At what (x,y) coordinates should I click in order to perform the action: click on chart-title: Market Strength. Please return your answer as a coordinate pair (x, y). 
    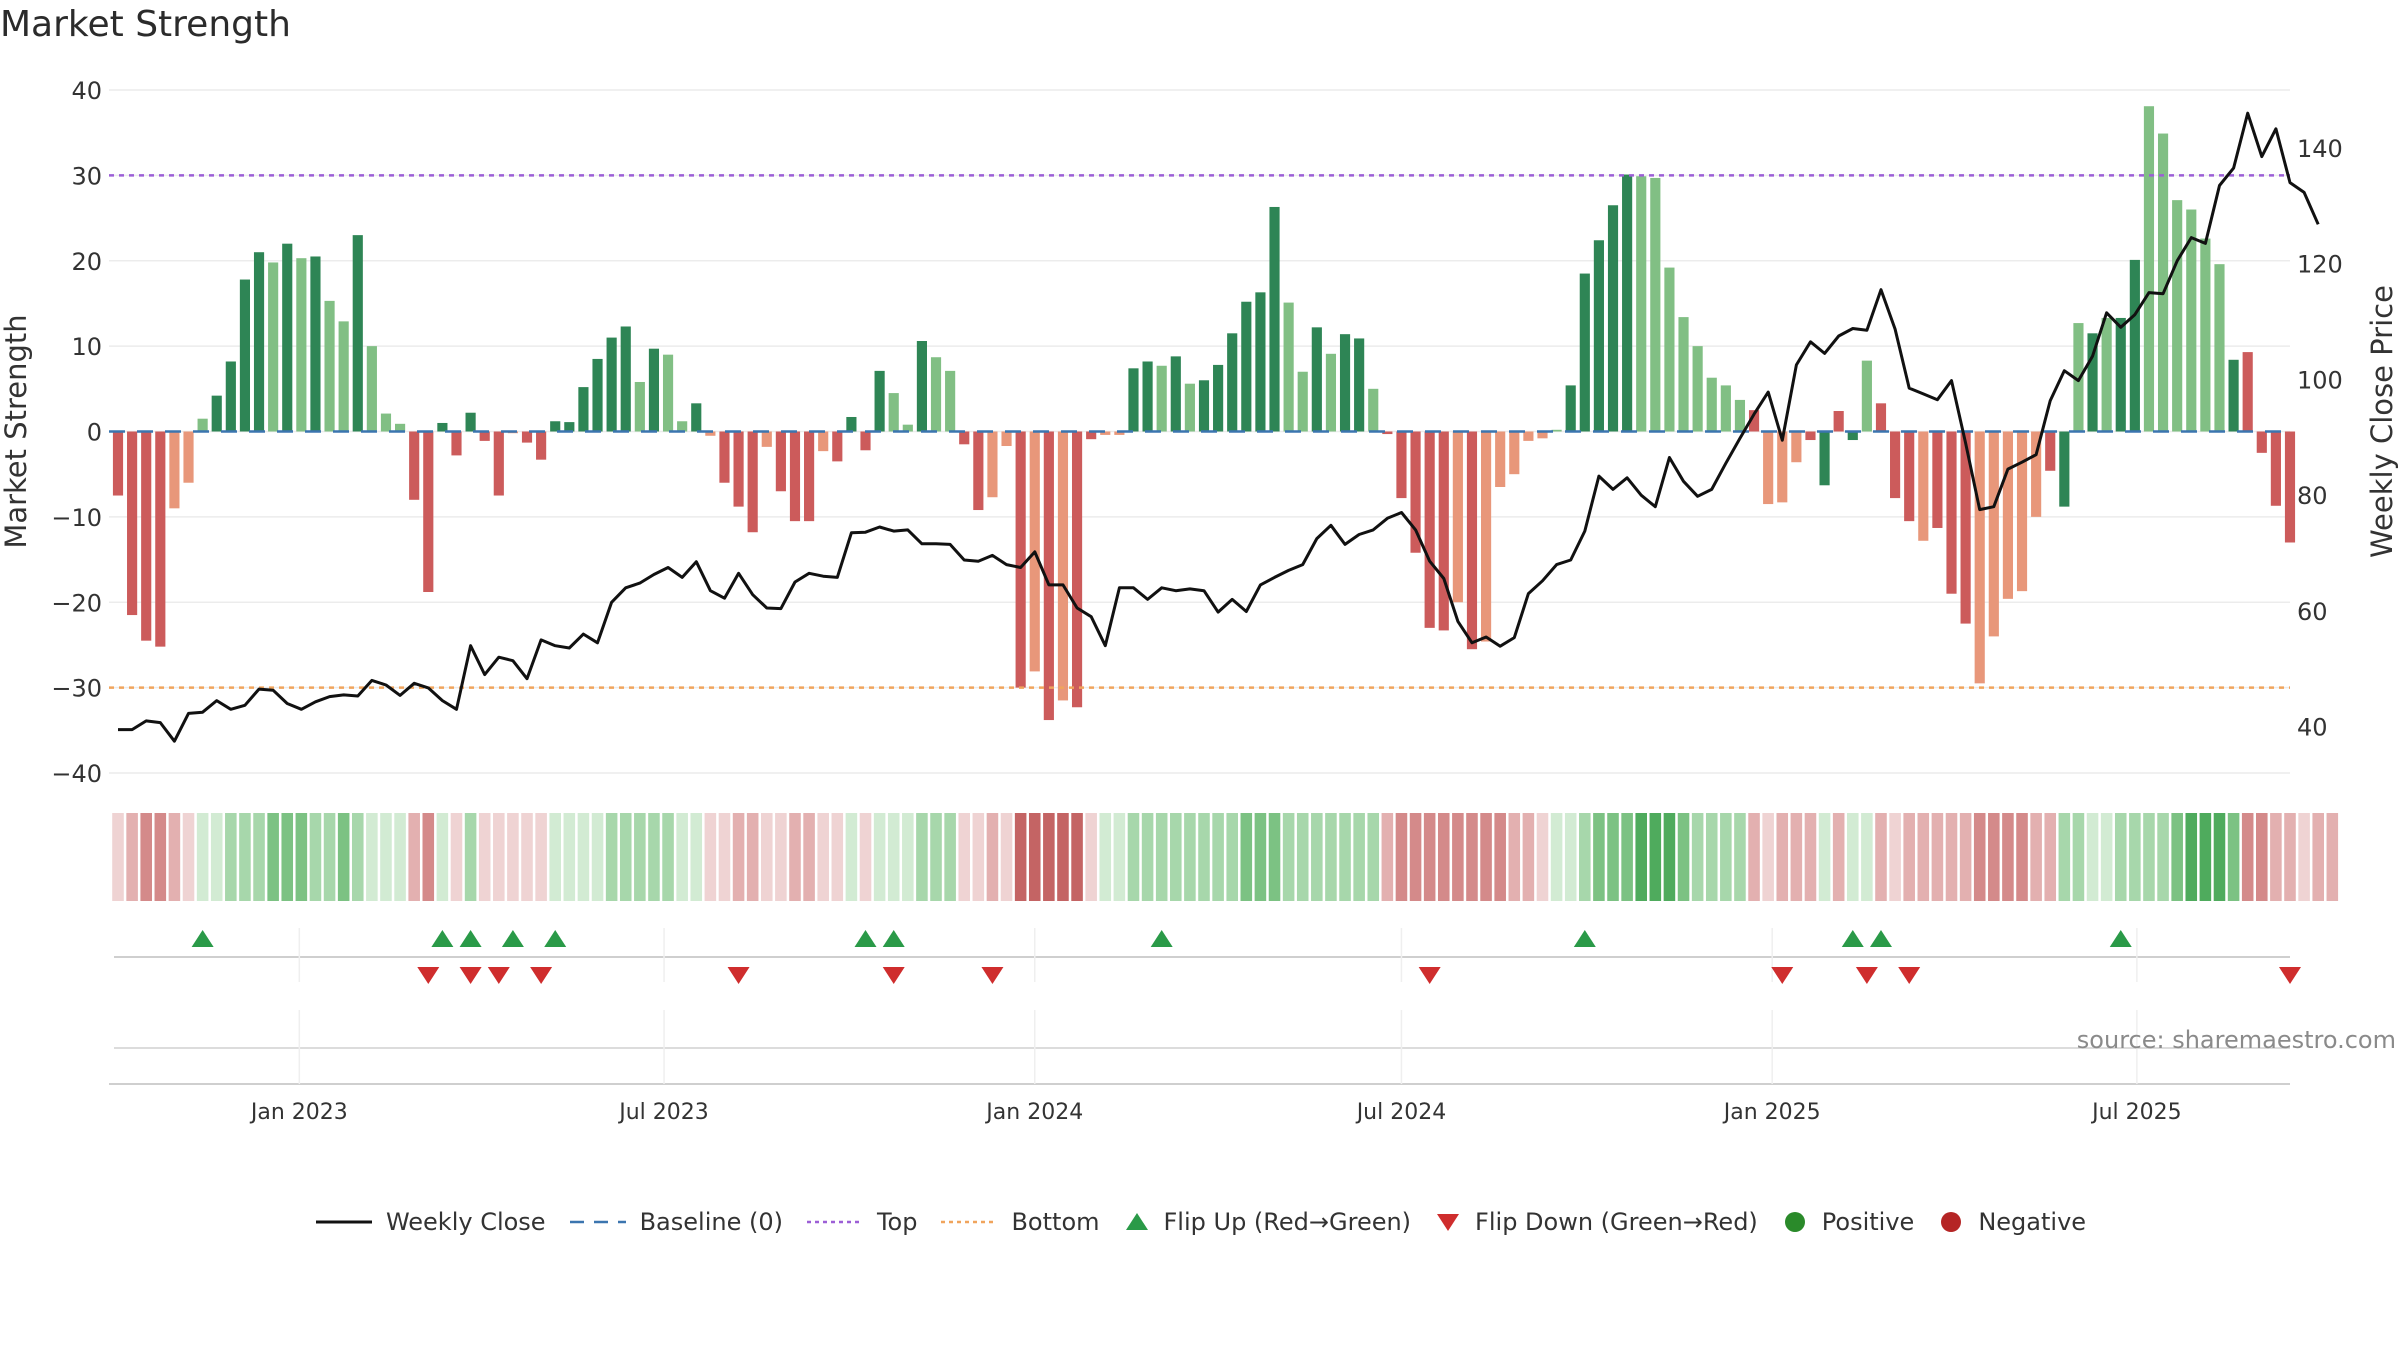
    Looking at the image, I should click on (145, 24).